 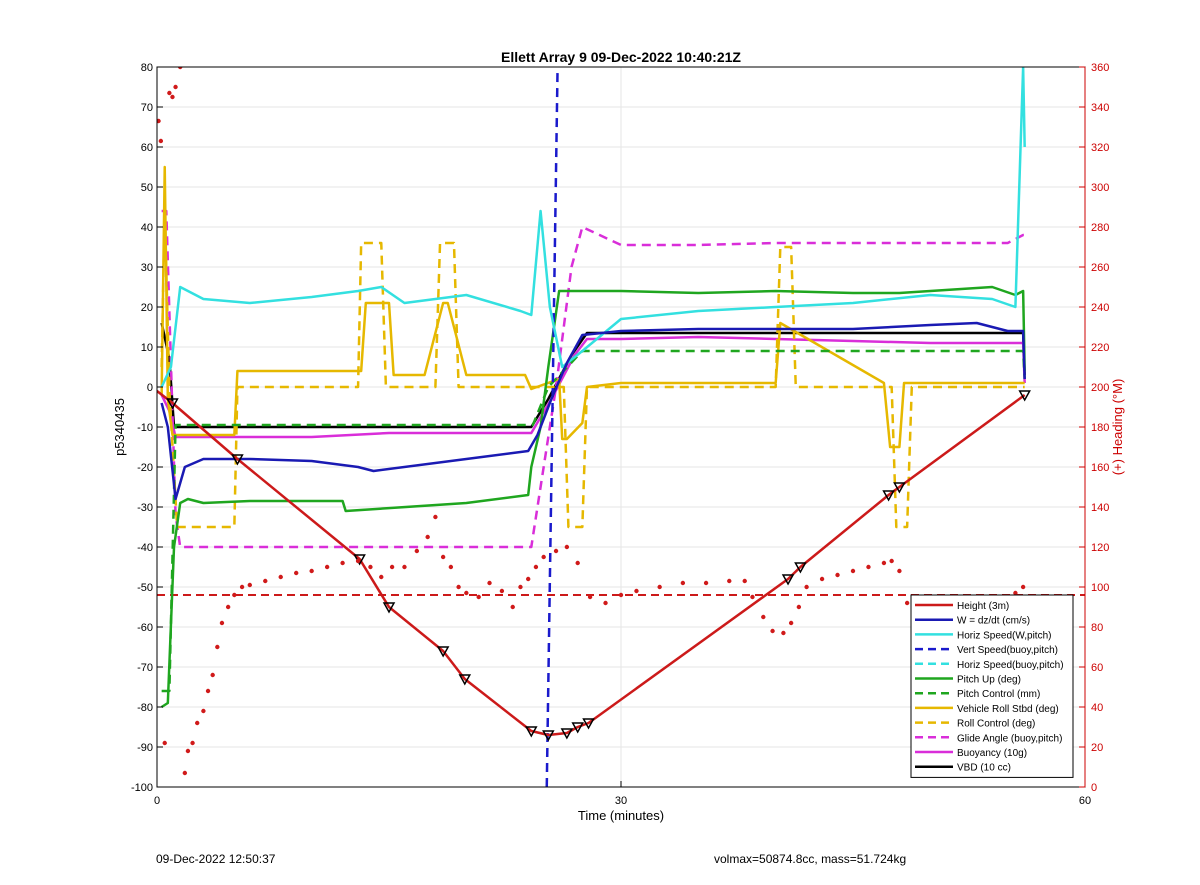 I want to click on legend-label: Pitch Control (mm), so click(x=998, y=694).